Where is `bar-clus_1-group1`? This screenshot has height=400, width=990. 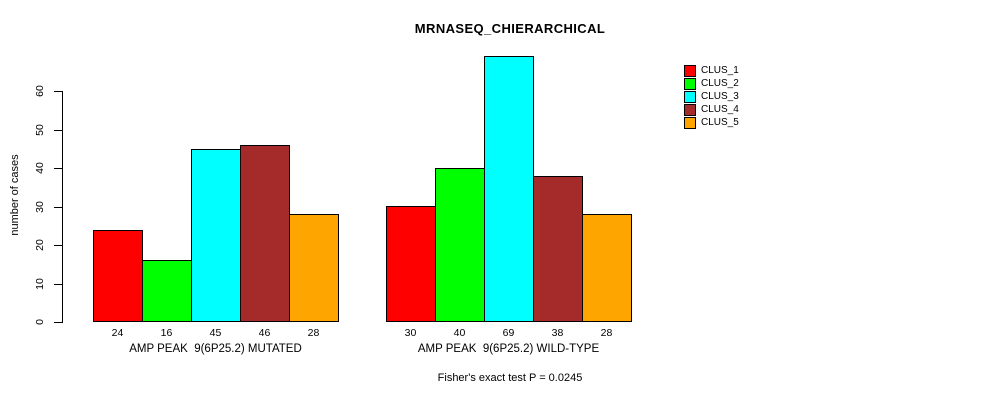 bar-clus_1-group1 is located at coordinates (118, 276).